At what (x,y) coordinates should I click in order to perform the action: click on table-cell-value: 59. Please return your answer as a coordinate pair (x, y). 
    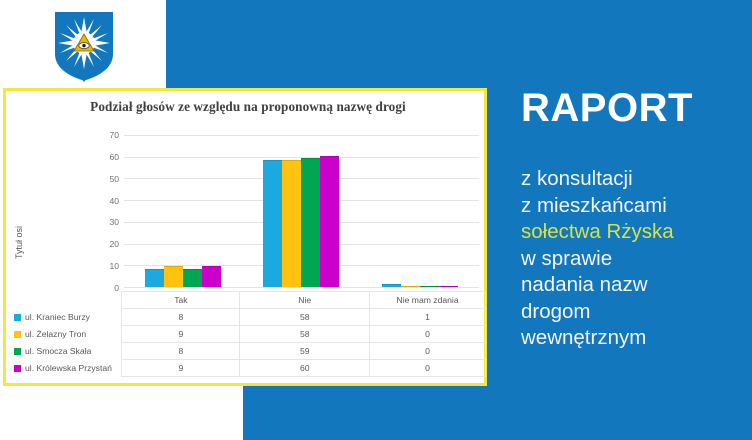
    Looking at the image, I should click on (305, 351).